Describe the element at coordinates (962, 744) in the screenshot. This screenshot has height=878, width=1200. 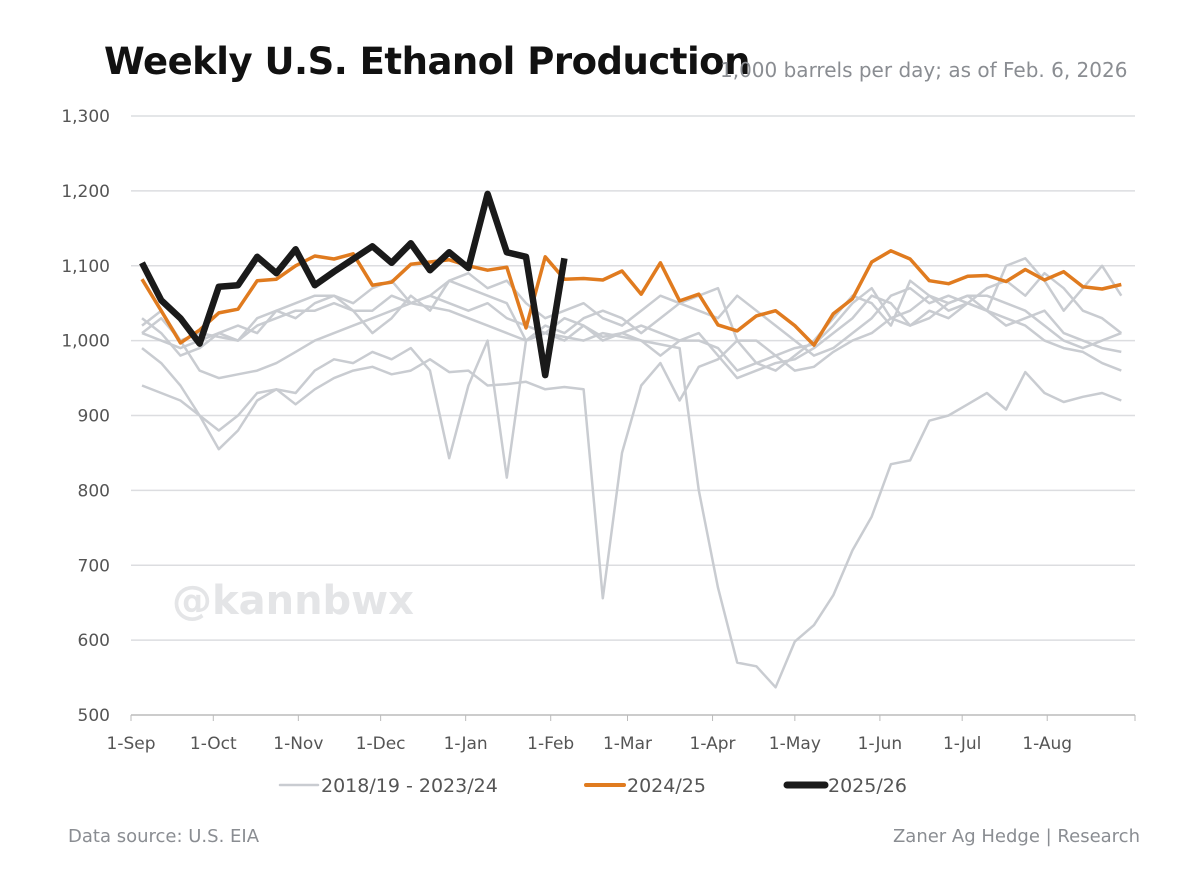
I see `x-tick-label: 1-Jul` at that location.